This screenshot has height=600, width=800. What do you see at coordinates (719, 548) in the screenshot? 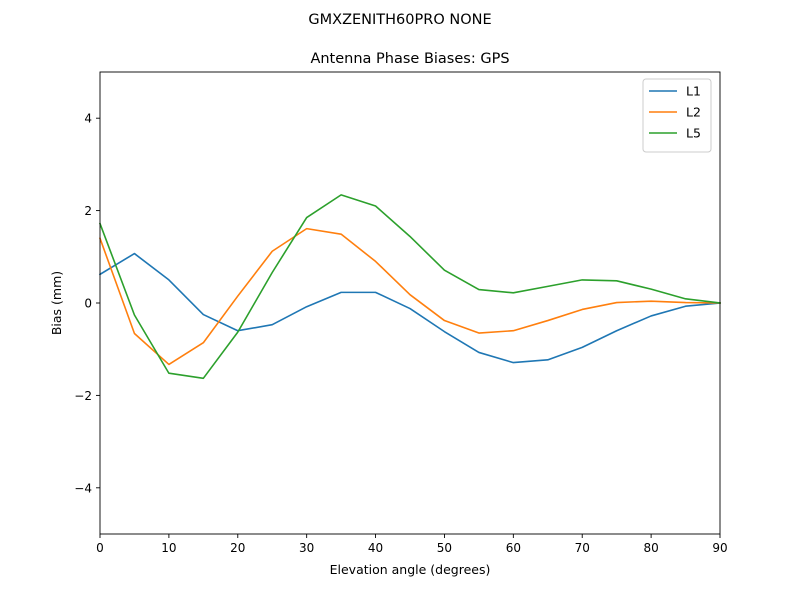
I see `x-tick-label: 90` at bounding box center [719, 548].